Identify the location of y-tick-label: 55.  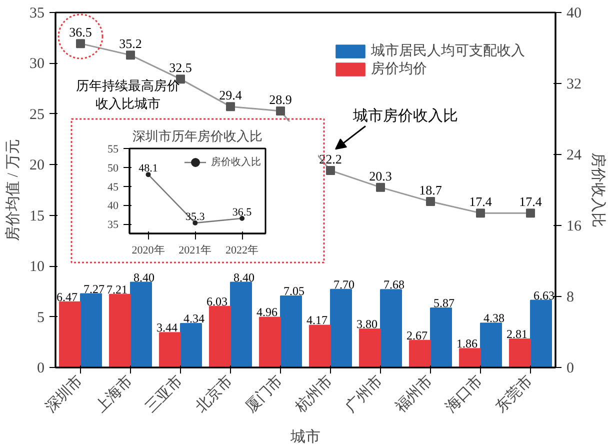
(113, 150).